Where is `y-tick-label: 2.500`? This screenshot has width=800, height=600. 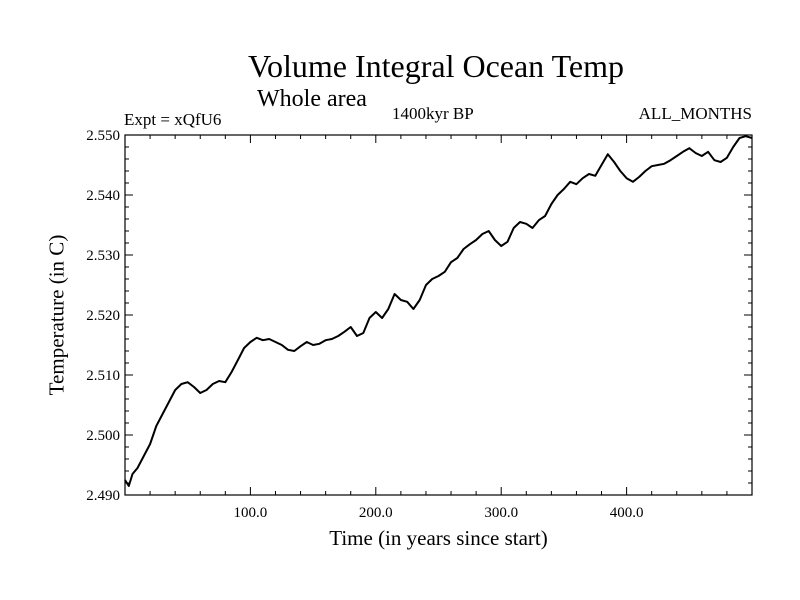
y-tick-label: 2.500 is located at coordinates (103, 436).